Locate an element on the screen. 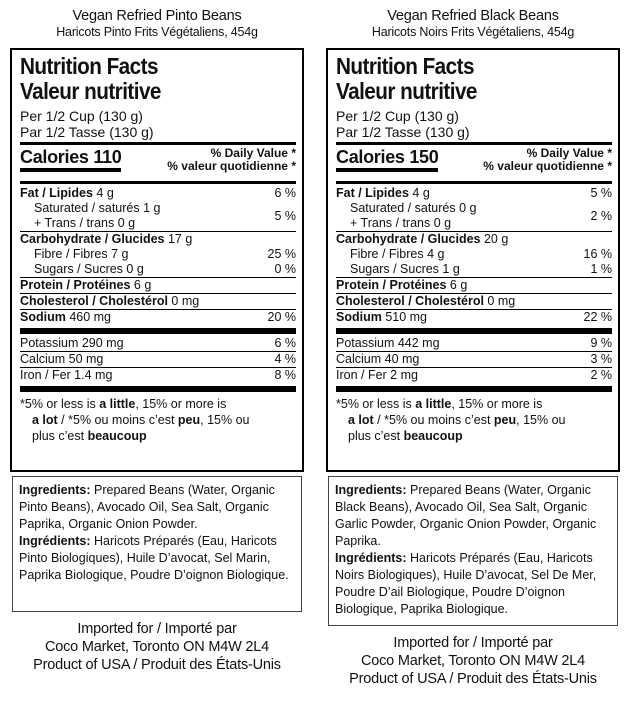 The height and width of the screenshot is (720, 626). fibre-row: Fibre / Fibres 4 g 16 % is located at coordinates (481, 254).